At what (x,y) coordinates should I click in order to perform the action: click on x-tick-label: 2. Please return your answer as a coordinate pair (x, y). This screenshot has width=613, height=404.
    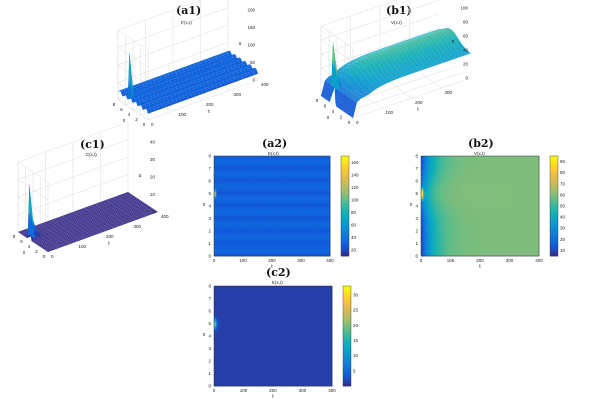
    Looking at the image, I should click on (136, 119).